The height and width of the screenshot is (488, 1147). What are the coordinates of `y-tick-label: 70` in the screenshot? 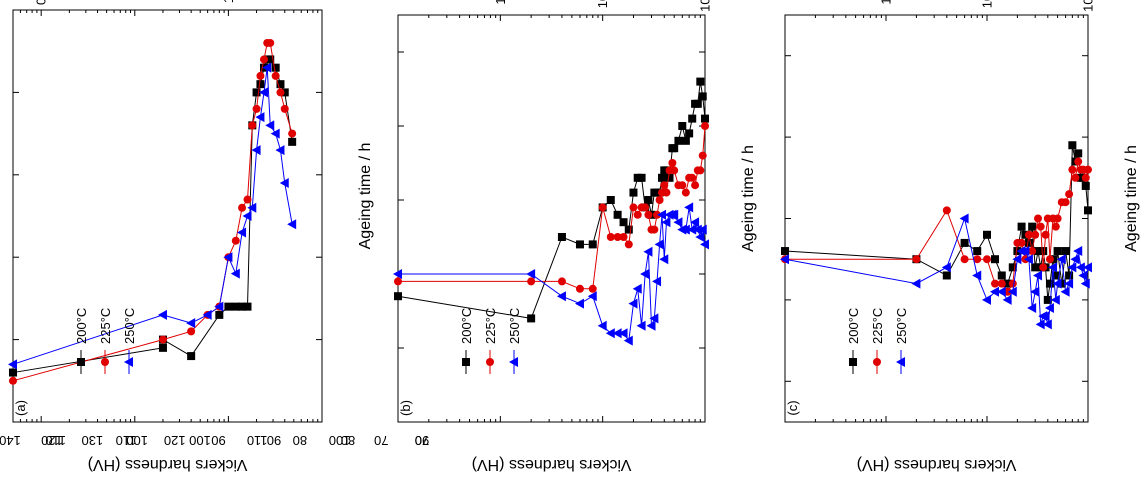 It's located at (422, 440).